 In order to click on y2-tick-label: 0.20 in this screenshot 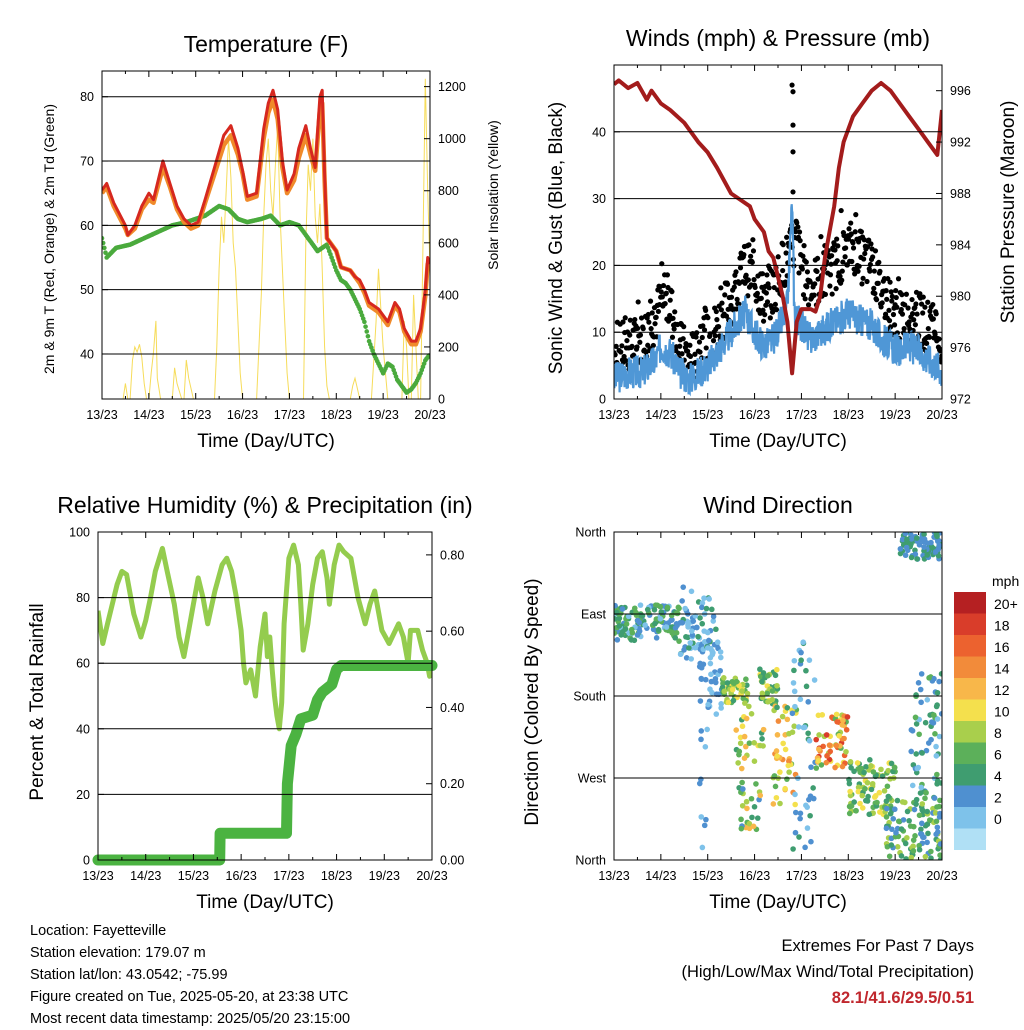, I will do `click(452, 784)`.